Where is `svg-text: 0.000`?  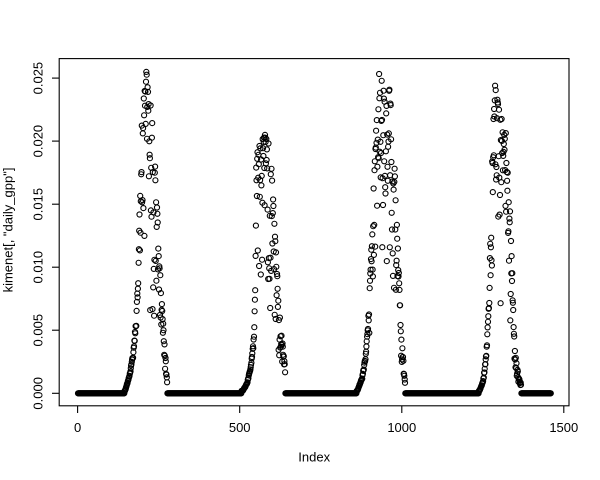
svg-text: 0.000 is located at coordinates (38, 393).